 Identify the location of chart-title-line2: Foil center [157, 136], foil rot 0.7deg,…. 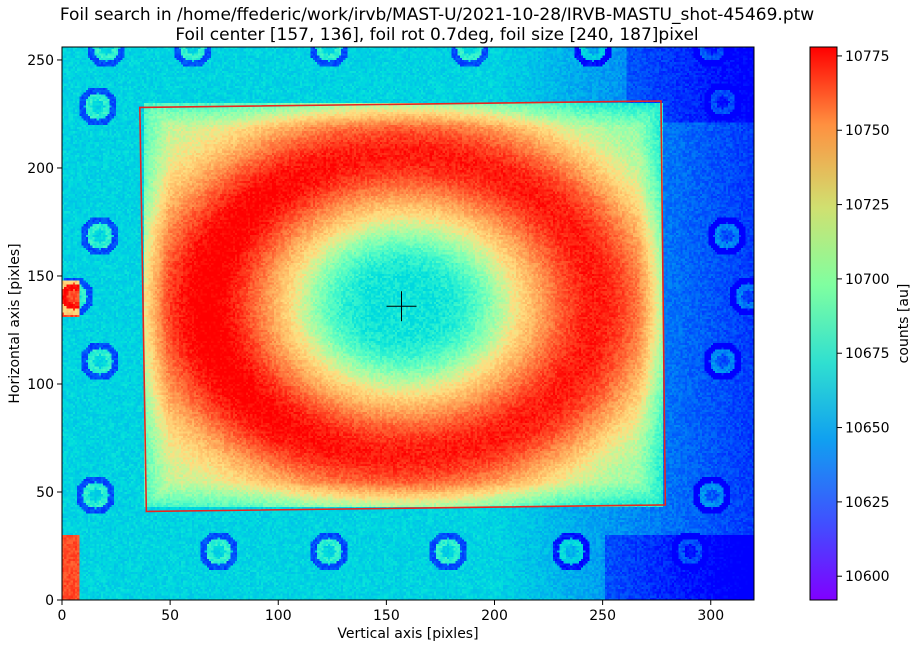
(437, 35).